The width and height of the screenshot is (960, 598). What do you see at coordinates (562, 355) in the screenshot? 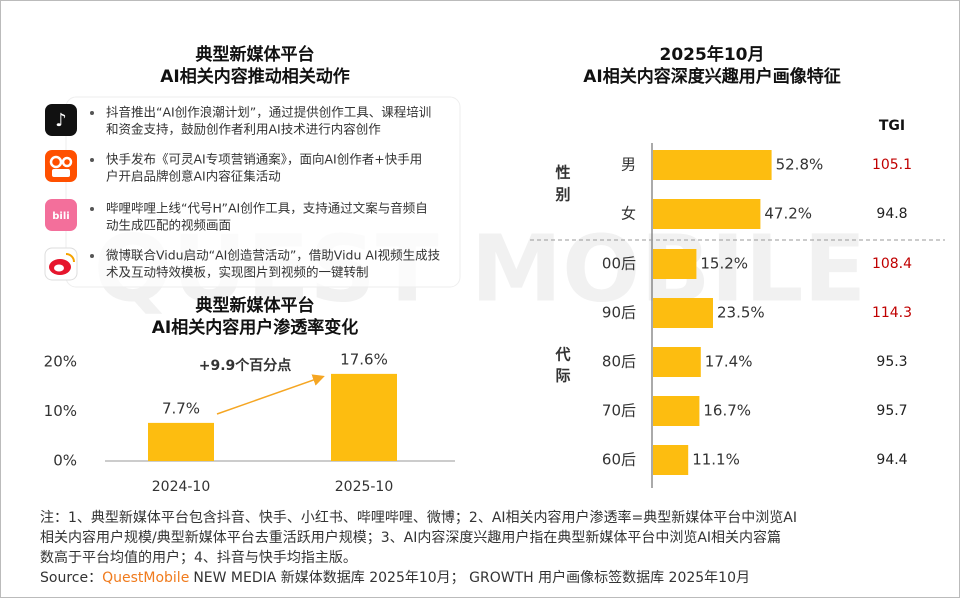
I see `group-label: 代` at bounding box center [562, 355].